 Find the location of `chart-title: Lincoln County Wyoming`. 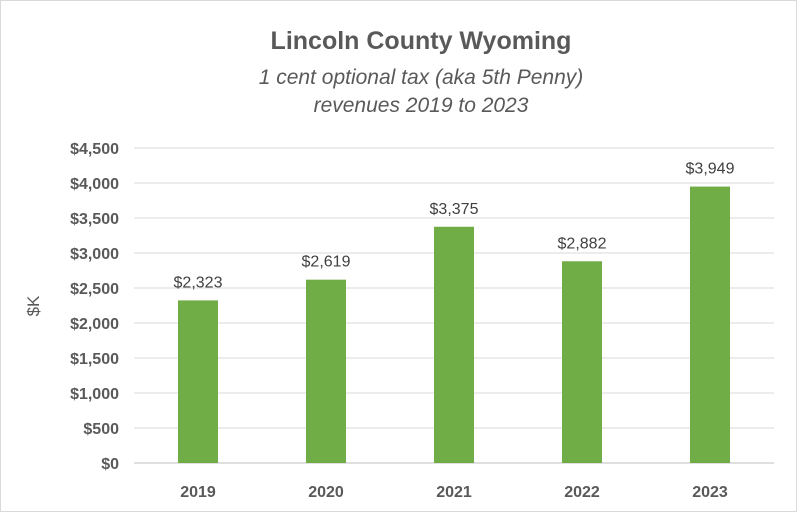

chart-title: Lincoln County Wyoming is located at coordinates (421, 41).